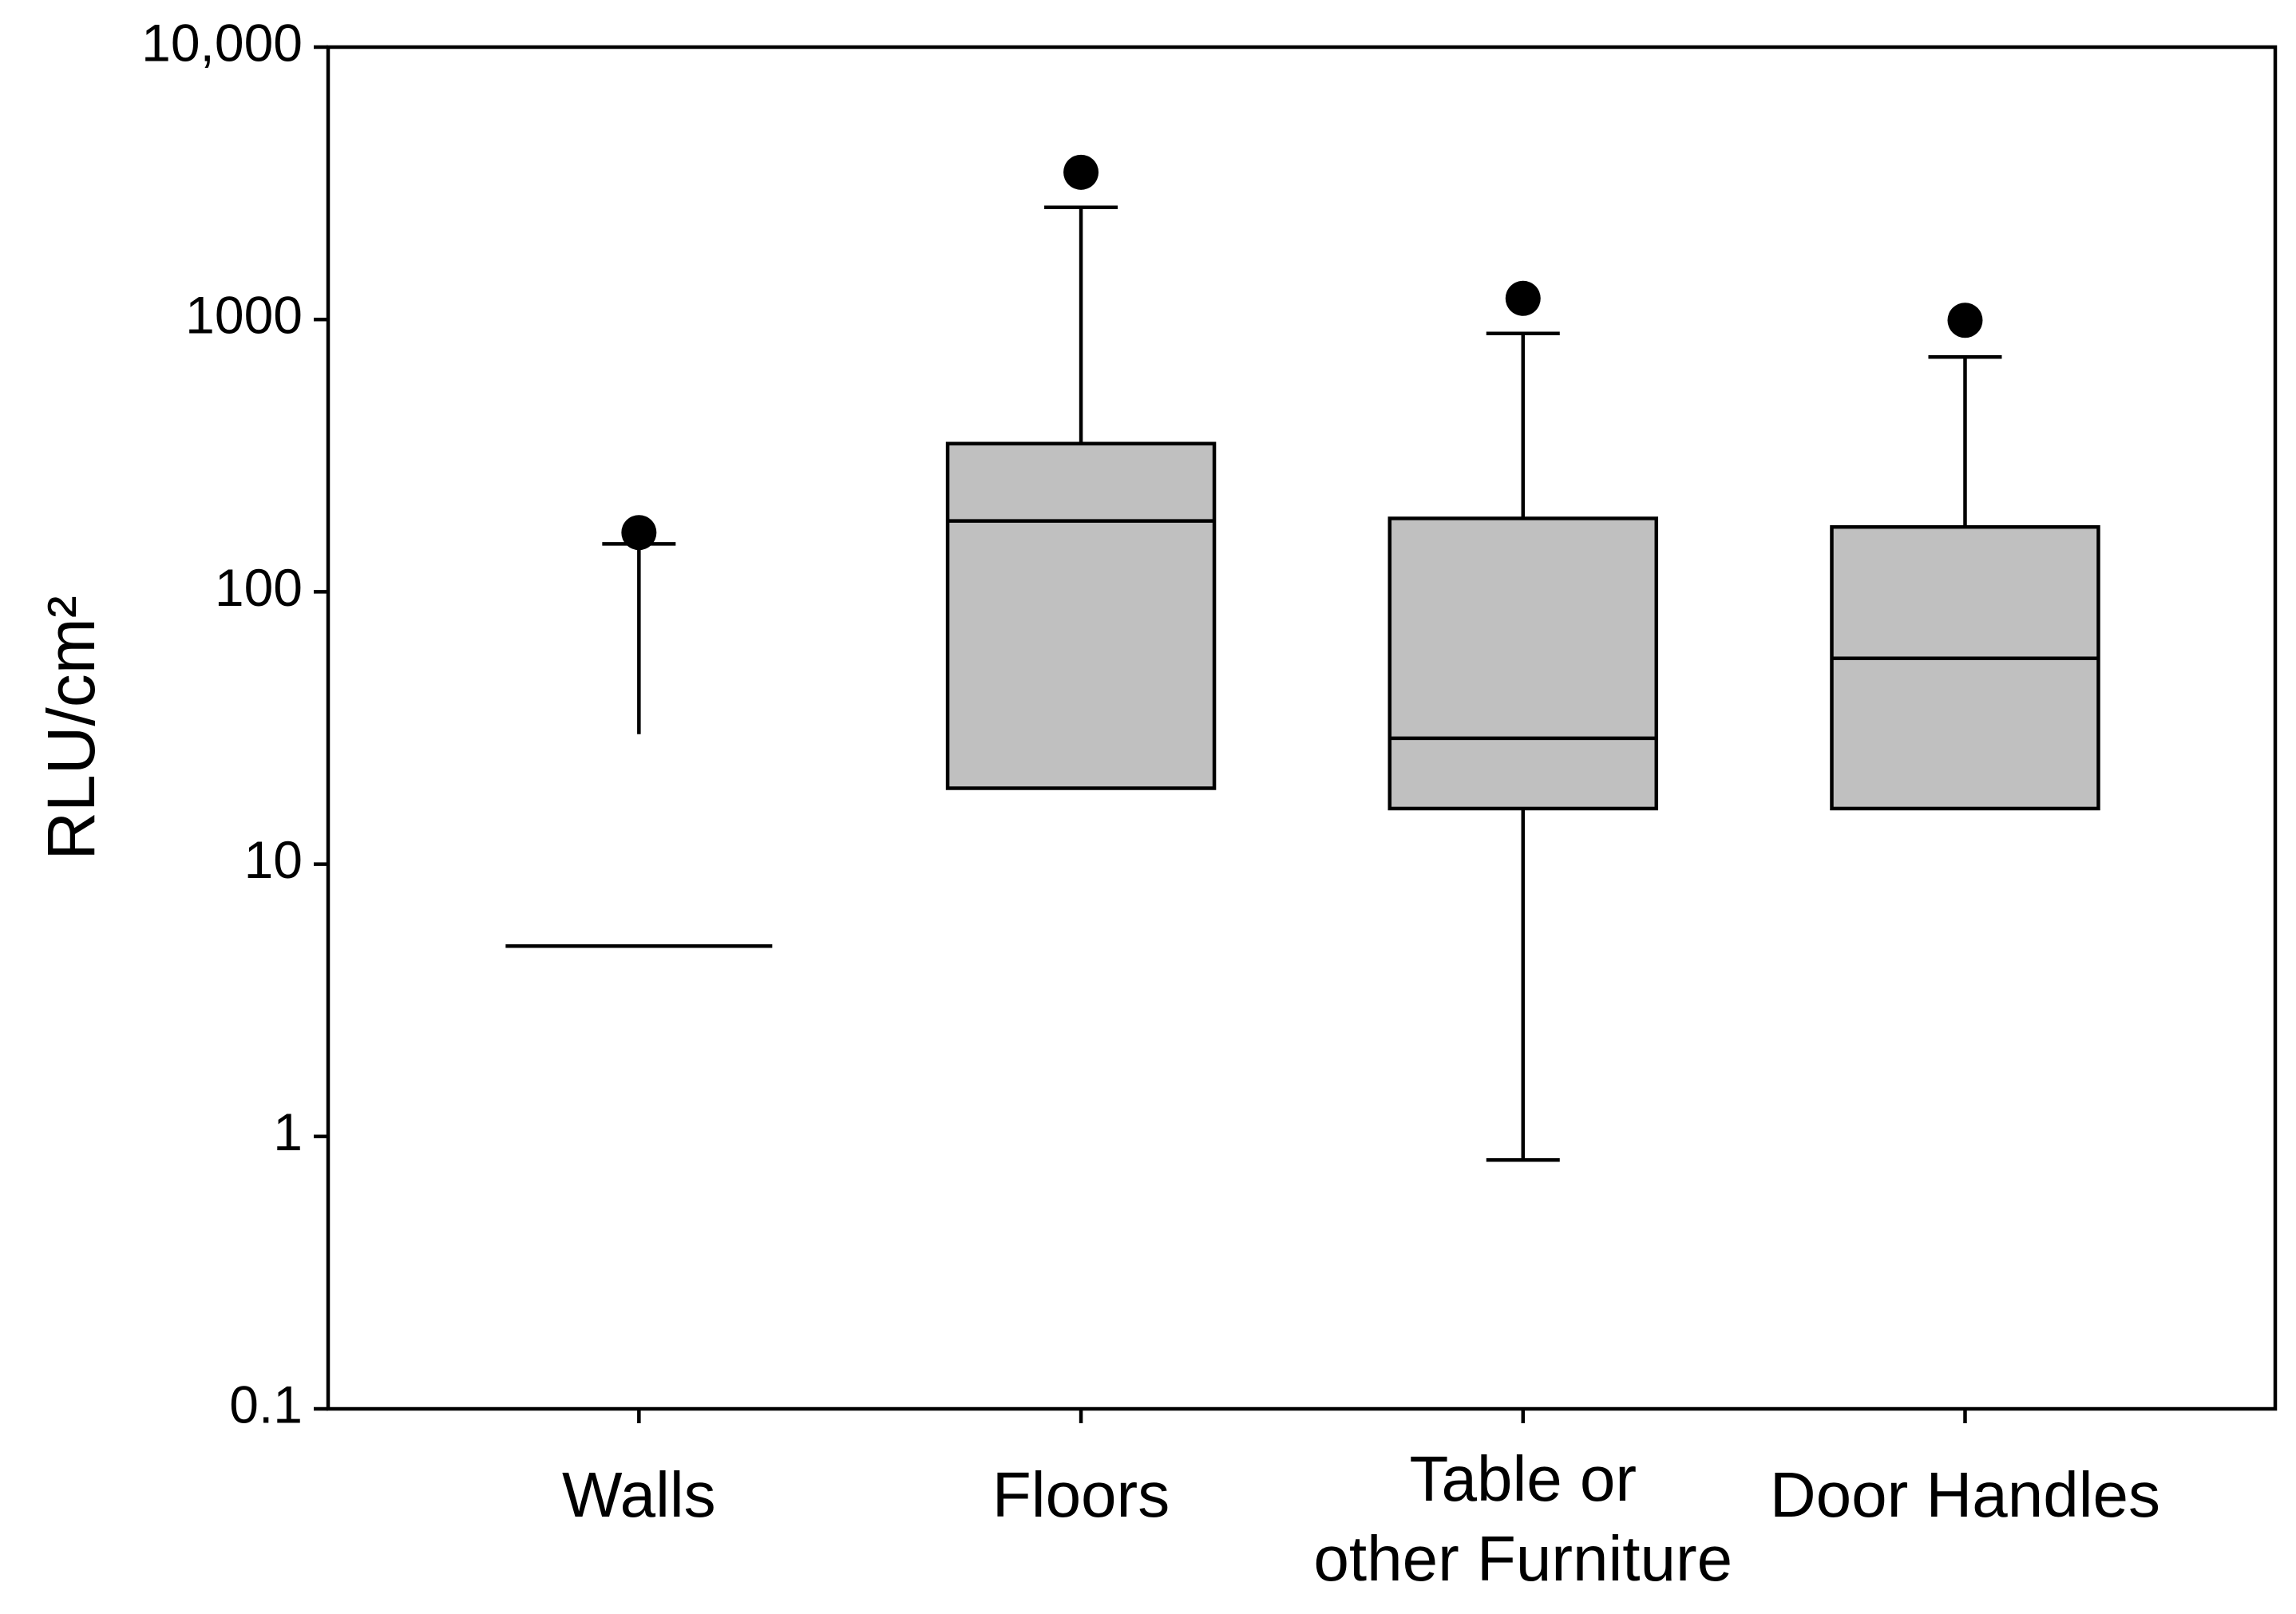 Image resolution: width=2296 pixels, height=1614 pixels. I want to click on y-axis-label: RLU/cm², so click(71, 727).